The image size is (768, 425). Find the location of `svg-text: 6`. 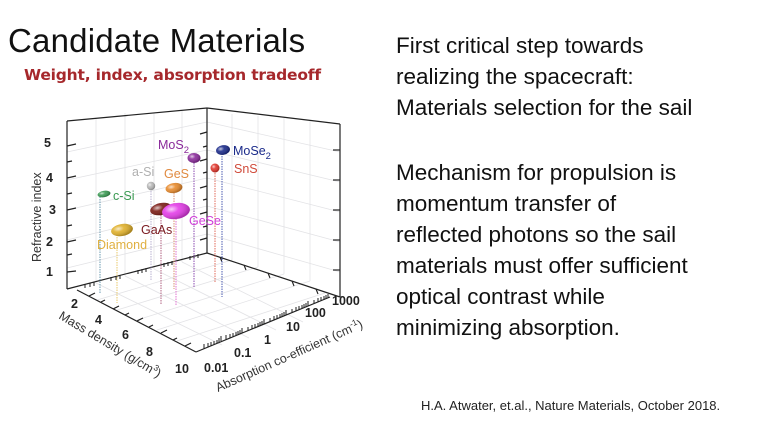

svg-text: 6 is located at coordinates (125, 335).